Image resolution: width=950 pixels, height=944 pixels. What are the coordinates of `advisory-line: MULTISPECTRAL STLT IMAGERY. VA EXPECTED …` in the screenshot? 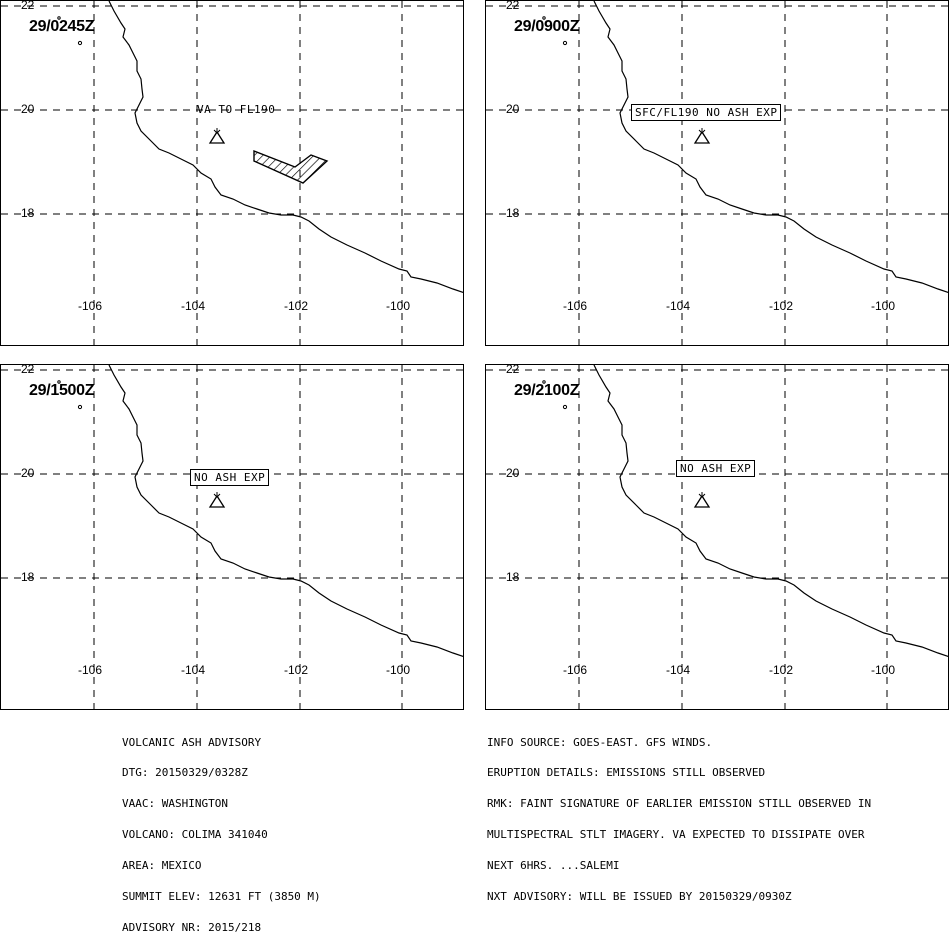 It's located at (676, 835).